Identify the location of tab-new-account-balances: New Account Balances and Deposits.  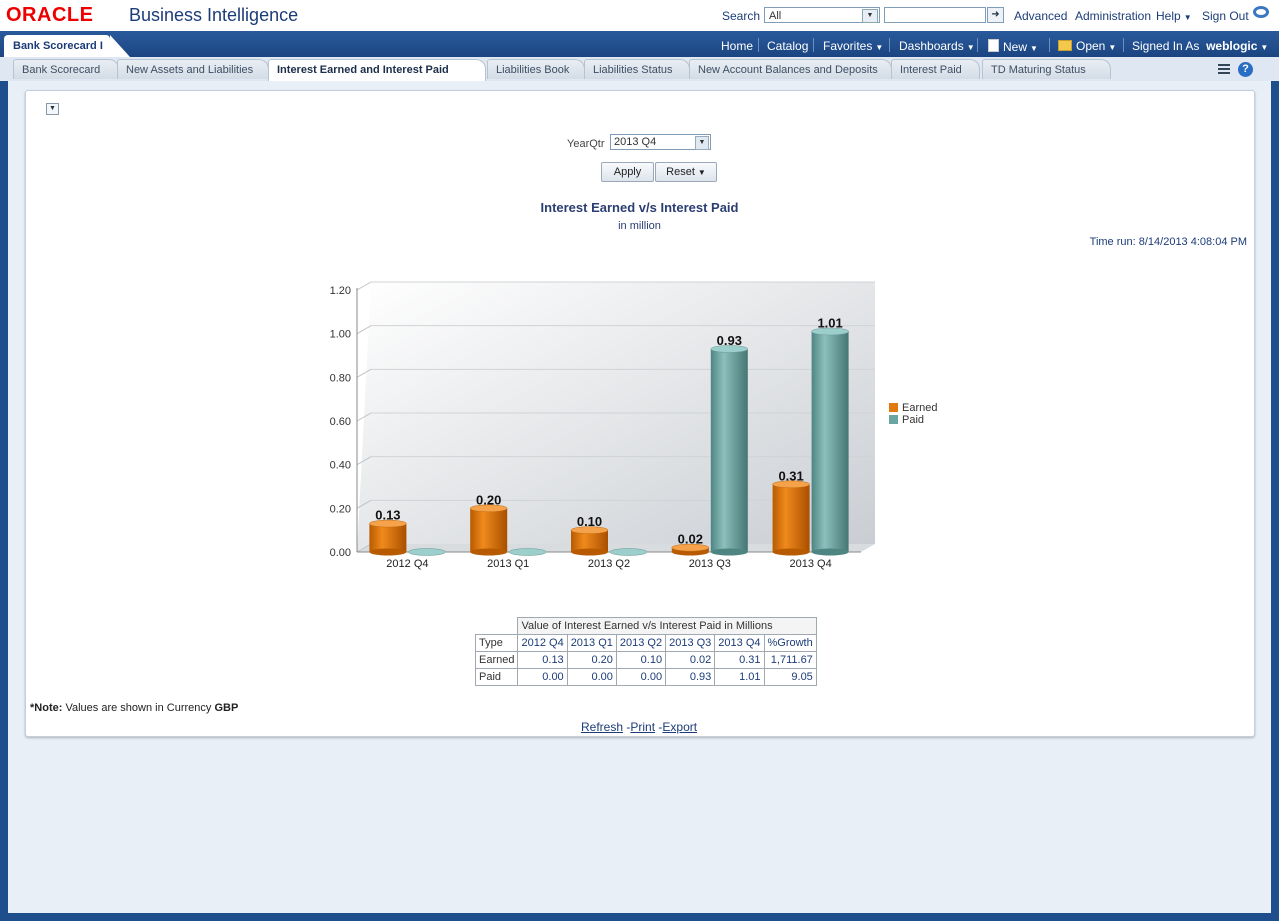
(790, 69).